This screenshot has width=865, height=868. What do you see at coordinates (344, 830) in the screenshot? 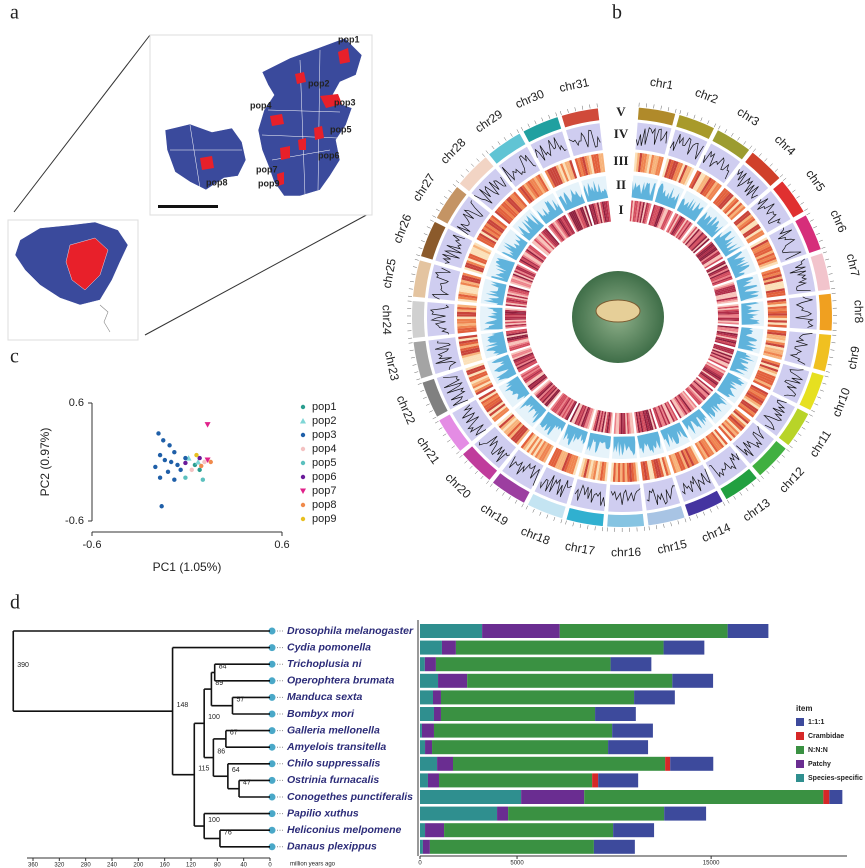
I see `species-label: Heliconius melpomene` at bounding box center [344, 830].